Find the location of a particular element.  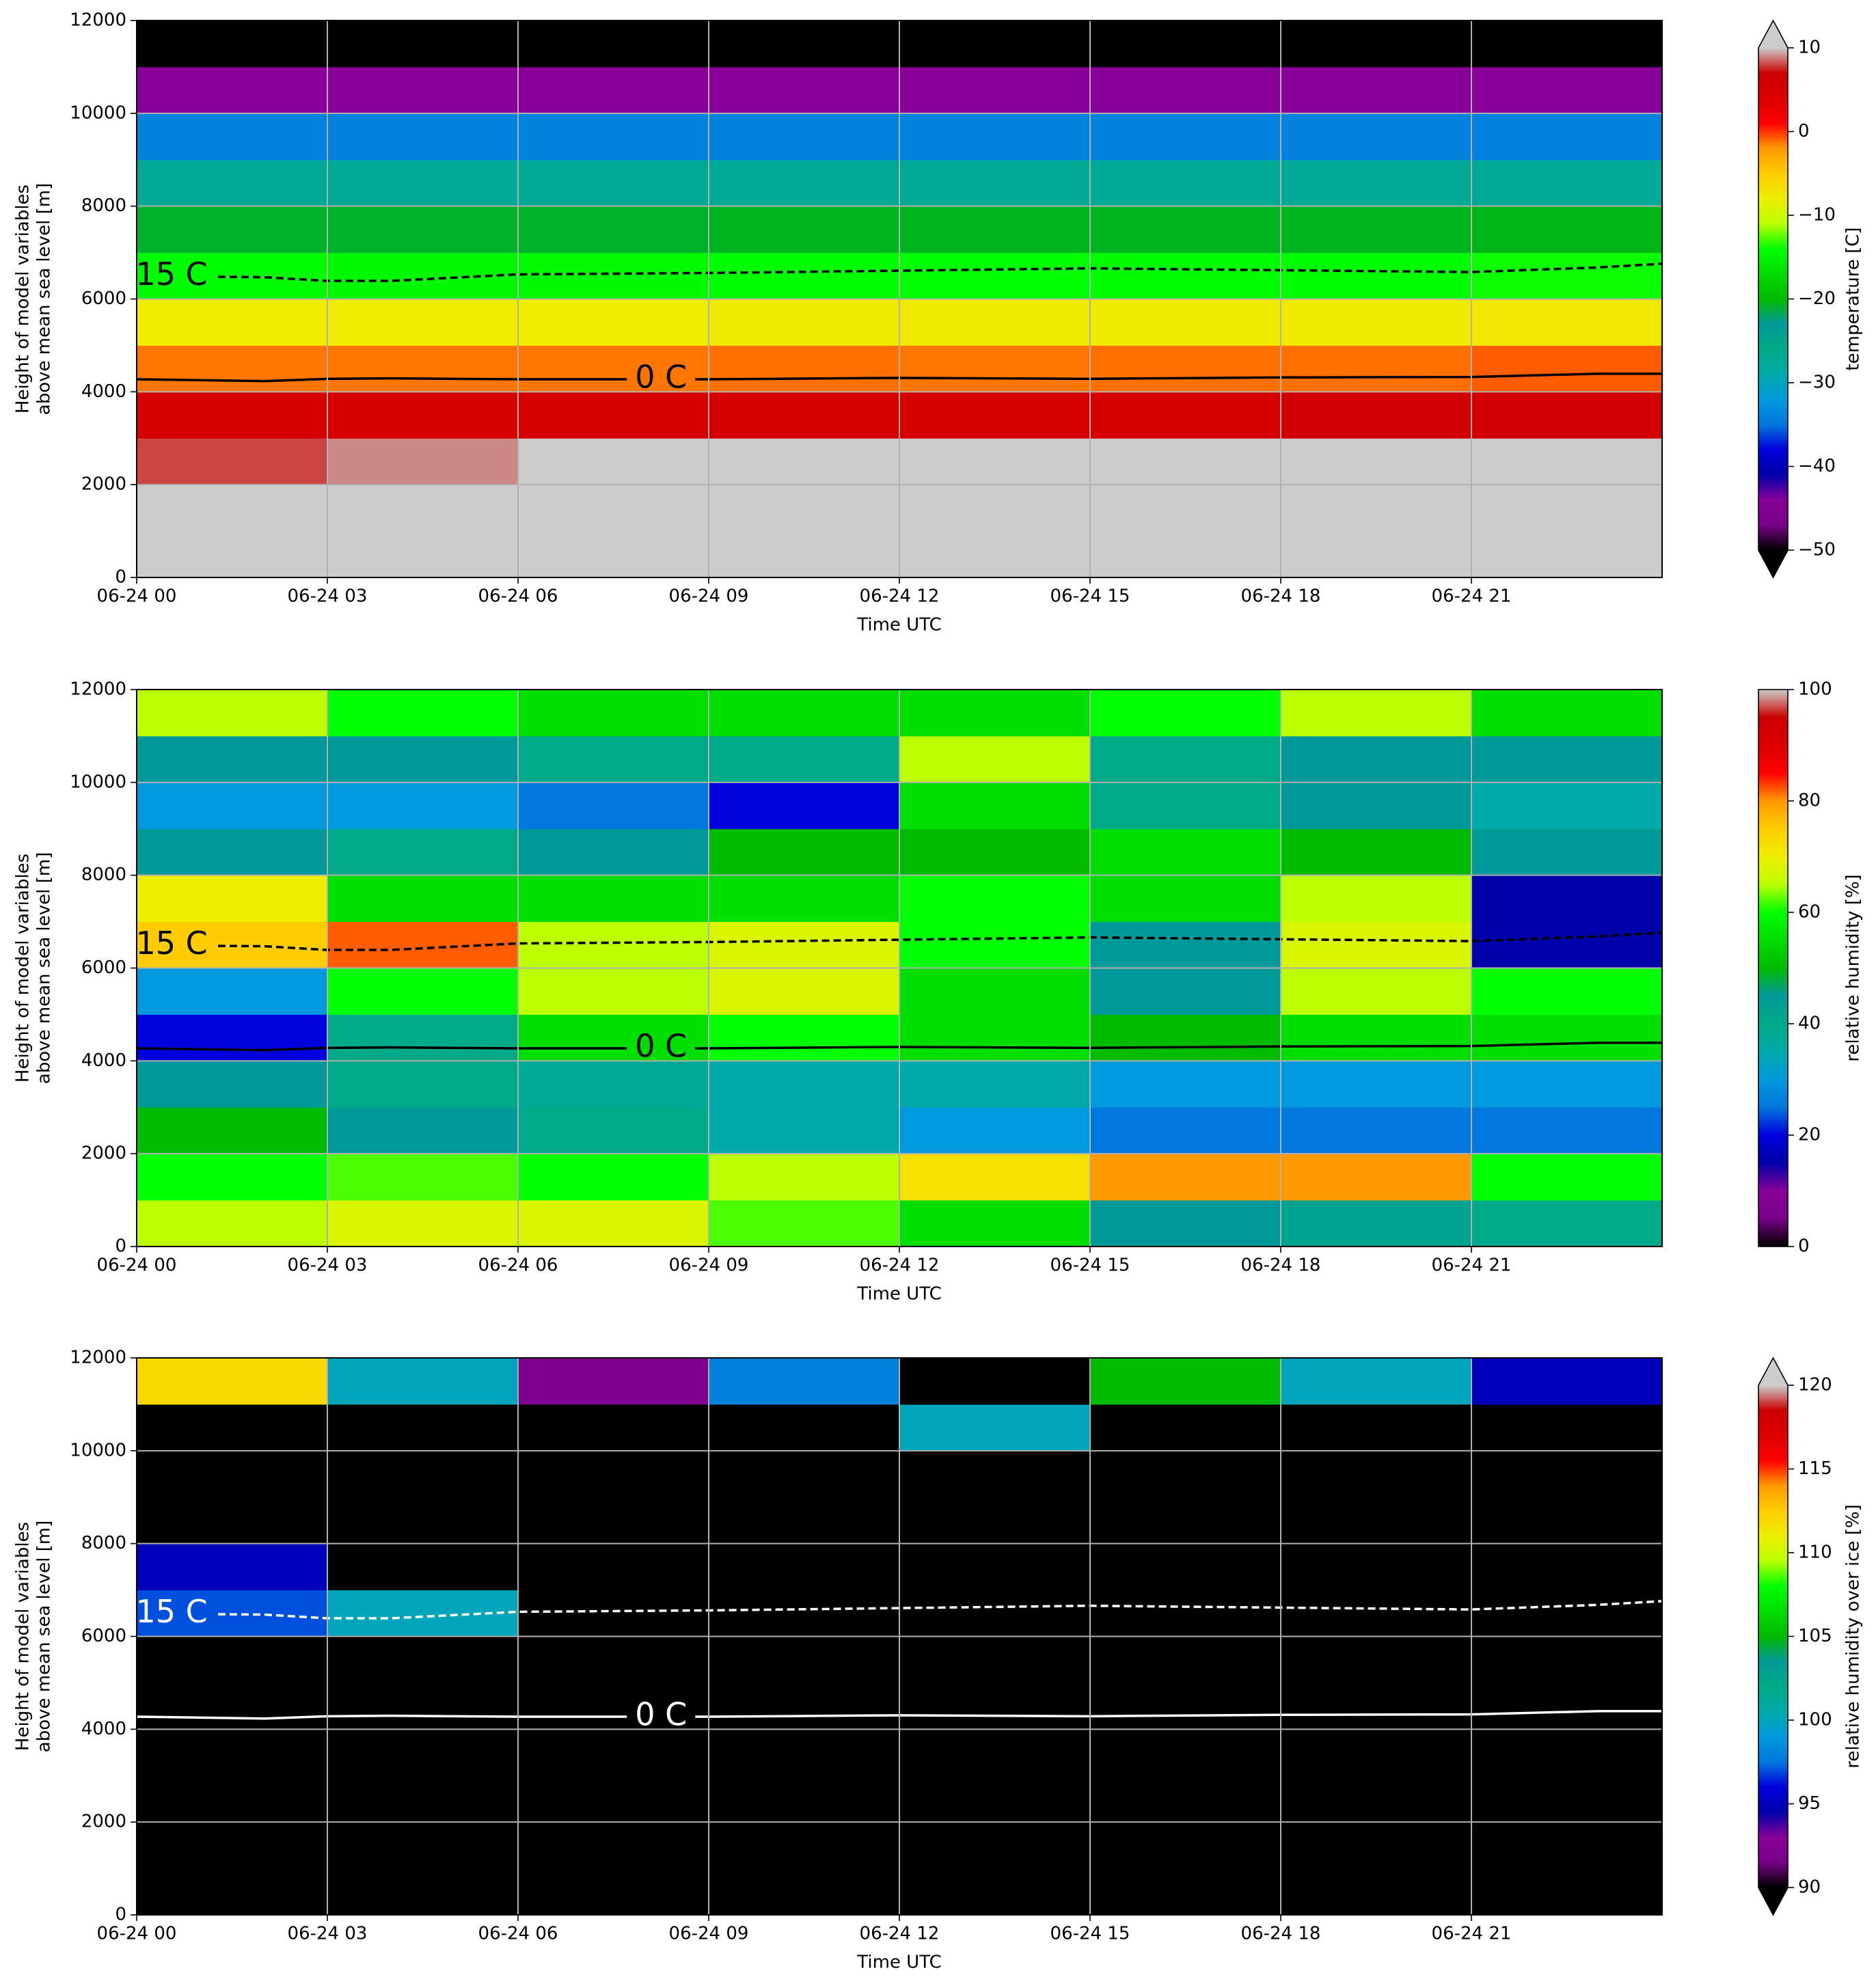

contour-label: 15 C is located at coordinates (172, 943).